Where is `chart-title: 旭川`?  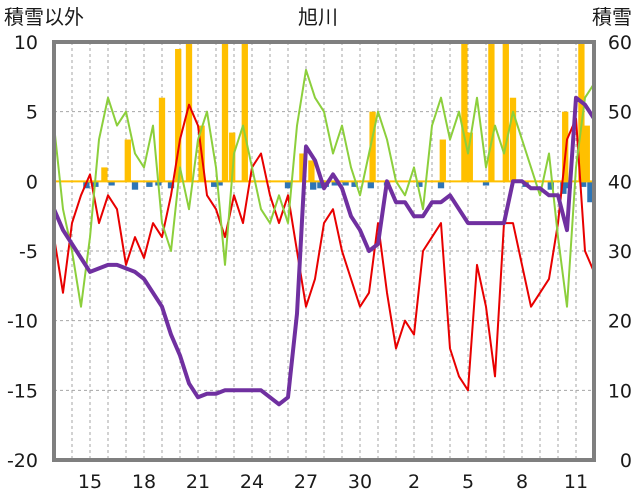
chart-title: 旭川 is located at coordinates (318, 17).